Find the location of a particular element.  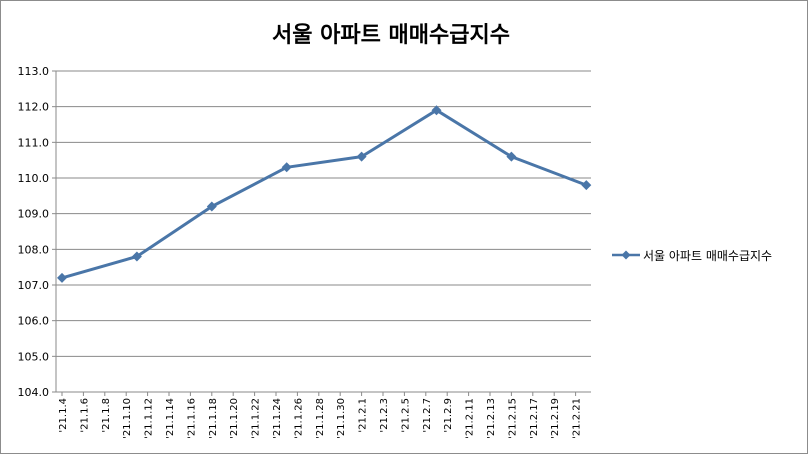

x-tick-label: '21.2.19 is located at coordinates (555, 418).